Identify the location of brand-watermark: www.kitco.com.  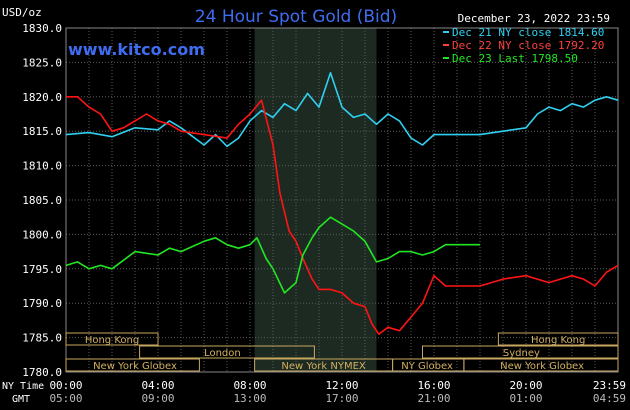
(136, 49).